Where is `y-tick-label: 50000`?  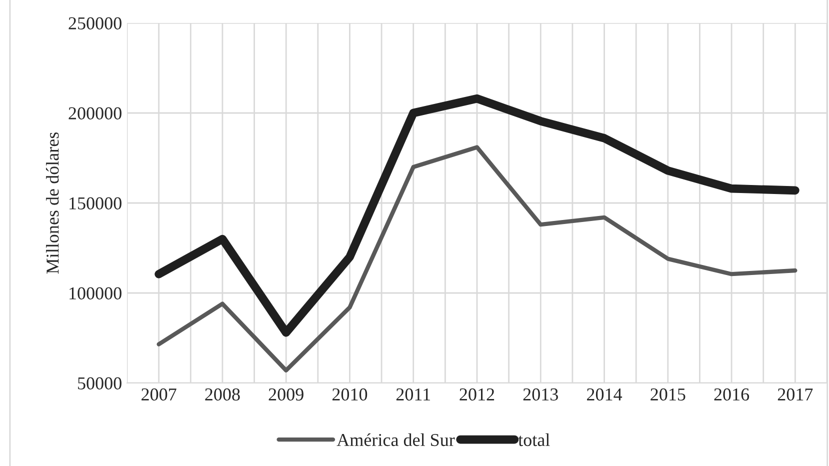 y-tick-label: 50000 is located at coordinates (100, 383).